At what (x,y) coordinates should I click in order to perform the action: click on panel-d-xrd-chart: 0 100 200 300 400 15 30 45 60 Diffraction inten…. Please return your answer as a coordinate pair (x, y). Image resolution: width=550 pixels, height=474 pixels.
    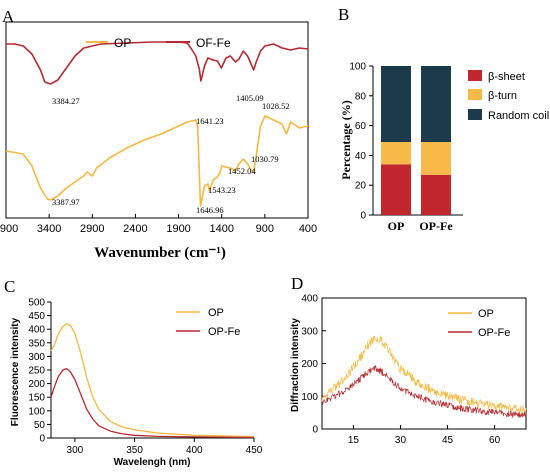
    Looking at the image, I should click on (408, 370).